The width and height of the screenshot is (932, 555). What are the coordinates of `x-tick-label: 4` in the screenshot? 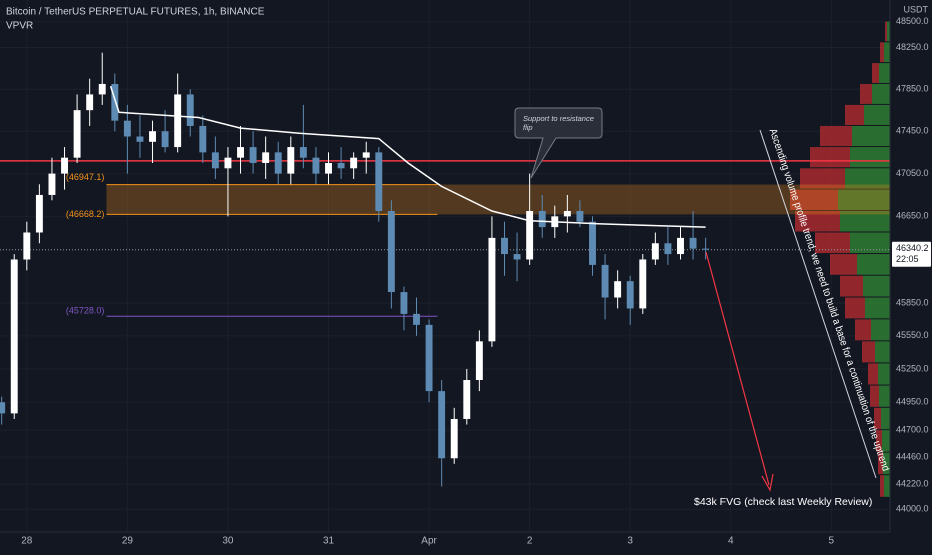 It's located at (731, 541).